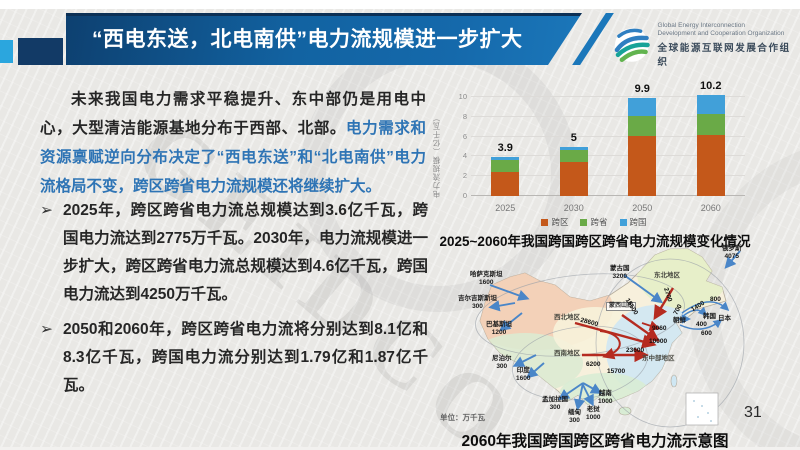 Image resolution: width=800 pixels, height=450 pixels. I want to click on chart-plot-area: 0 2 4 6 8 10 3.9 2025 5 2030 9.9 2050 10.2 2060, so click(602, 146).